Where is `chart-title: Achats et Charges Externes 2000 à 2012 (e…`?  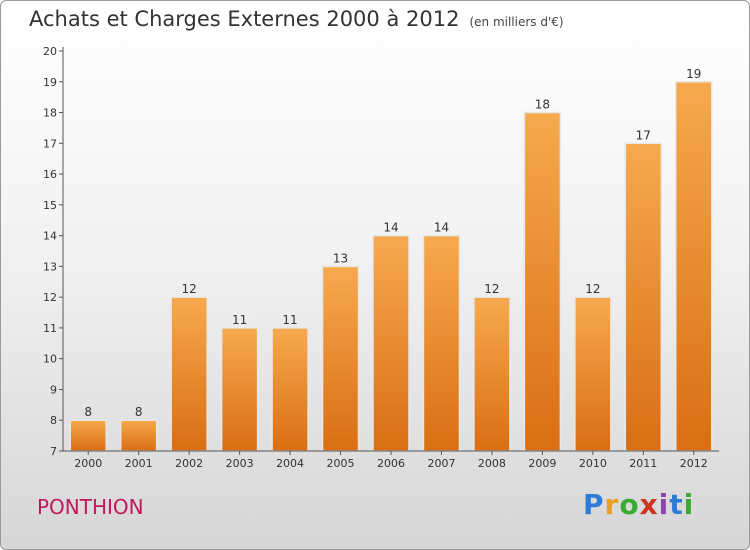 chart-title: Achats et Charges Externes 2000 à 2012 (e… is located at coordinates (296, 19).